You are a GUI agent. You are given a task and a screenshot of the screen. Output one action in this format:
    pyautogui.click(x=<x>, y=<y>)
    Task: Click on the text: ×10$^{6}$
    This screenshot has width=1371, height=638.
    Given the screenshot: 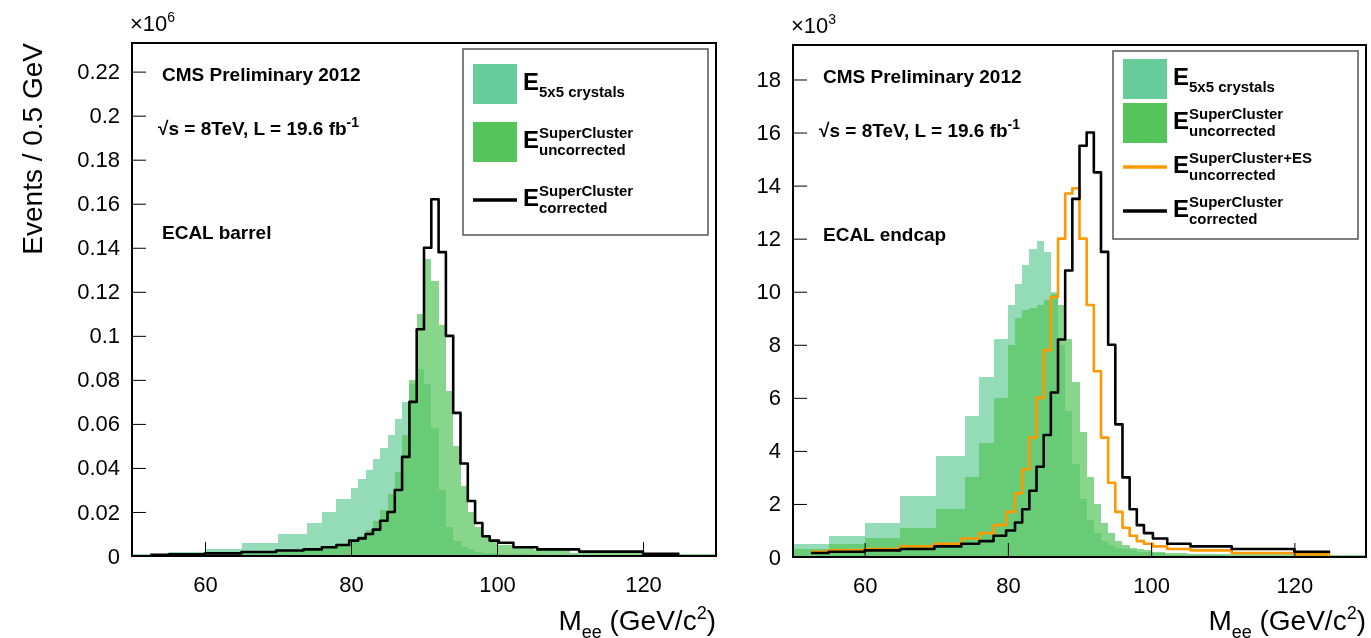 What is the action you would take?
    pyautogui.click(x=153, y=22)
    